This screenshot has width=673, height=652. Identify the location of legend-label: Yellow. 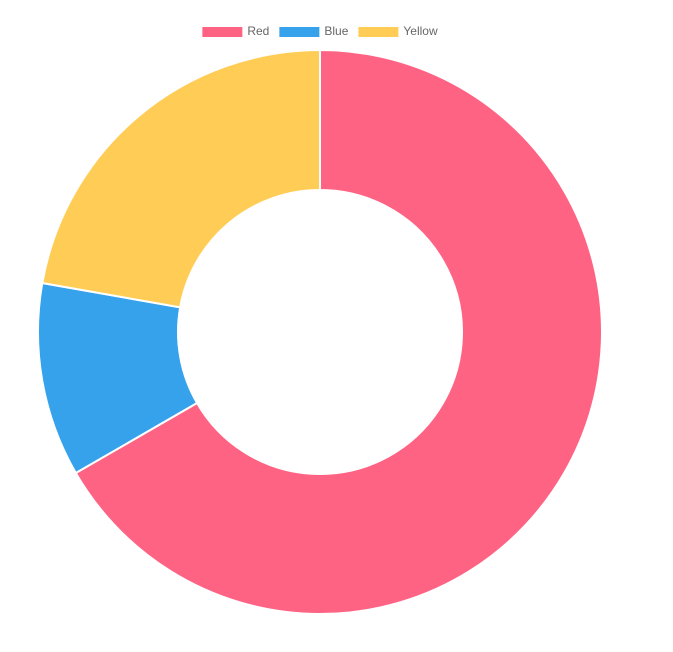
(420, 31).